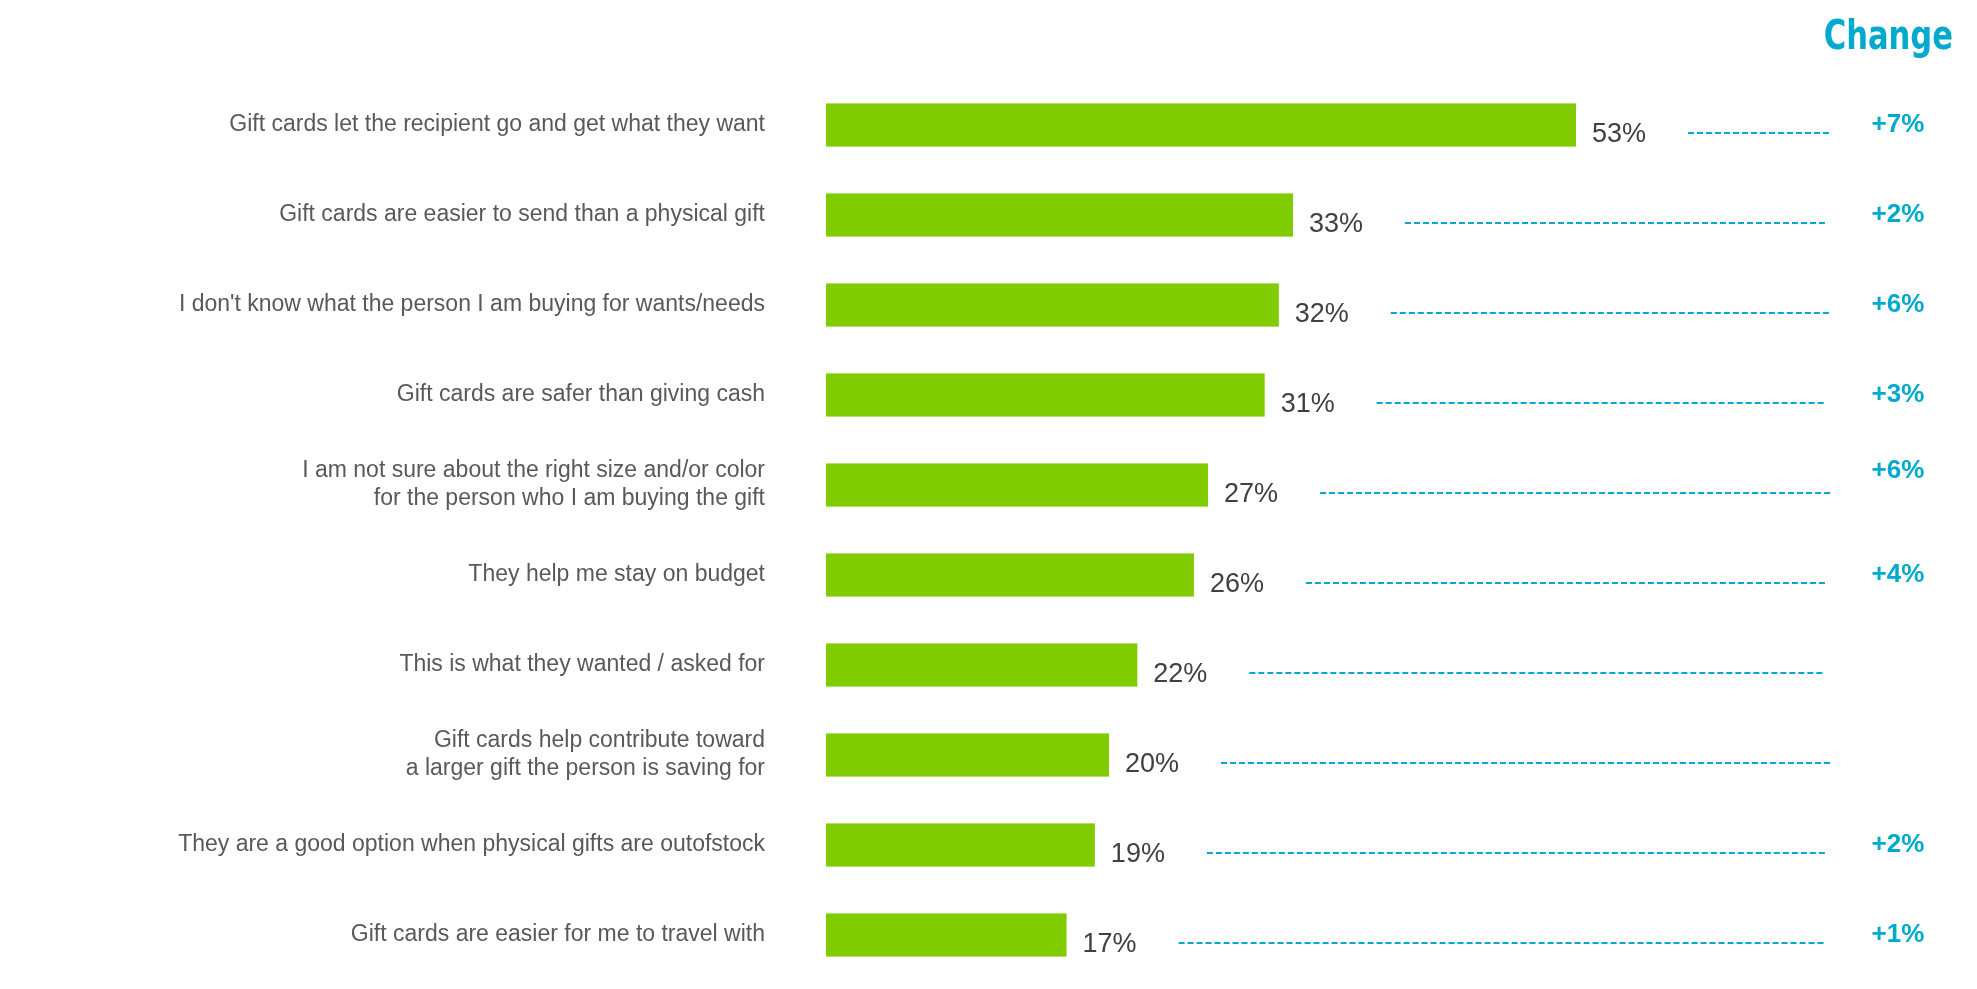  Describe the element at coordinates (1321, 313) in the screenshot. I see `data-label: 32%` at that location.